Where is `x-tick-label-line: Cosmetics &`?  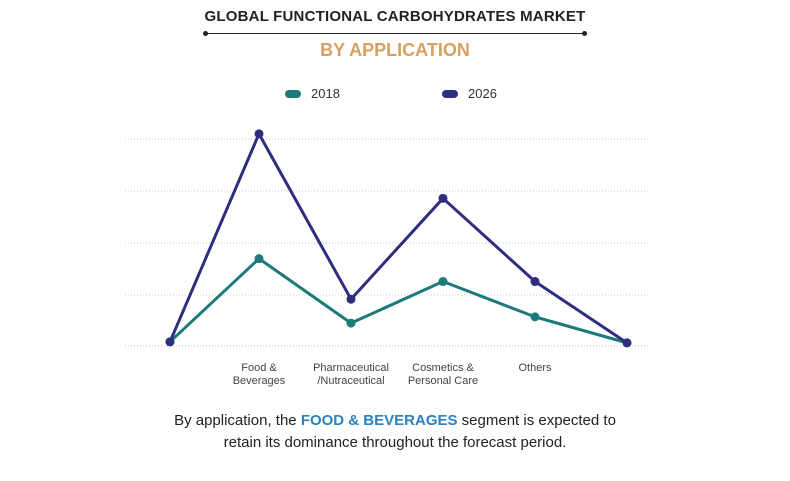 x-tick-label-line: Cosmetics & is located at coordinates (443, 368).